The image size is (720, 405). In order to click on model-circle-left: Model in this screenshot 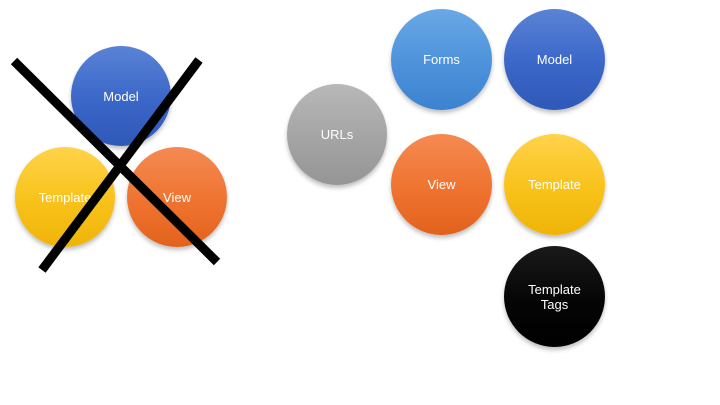, I will do `click(121, 96)`.